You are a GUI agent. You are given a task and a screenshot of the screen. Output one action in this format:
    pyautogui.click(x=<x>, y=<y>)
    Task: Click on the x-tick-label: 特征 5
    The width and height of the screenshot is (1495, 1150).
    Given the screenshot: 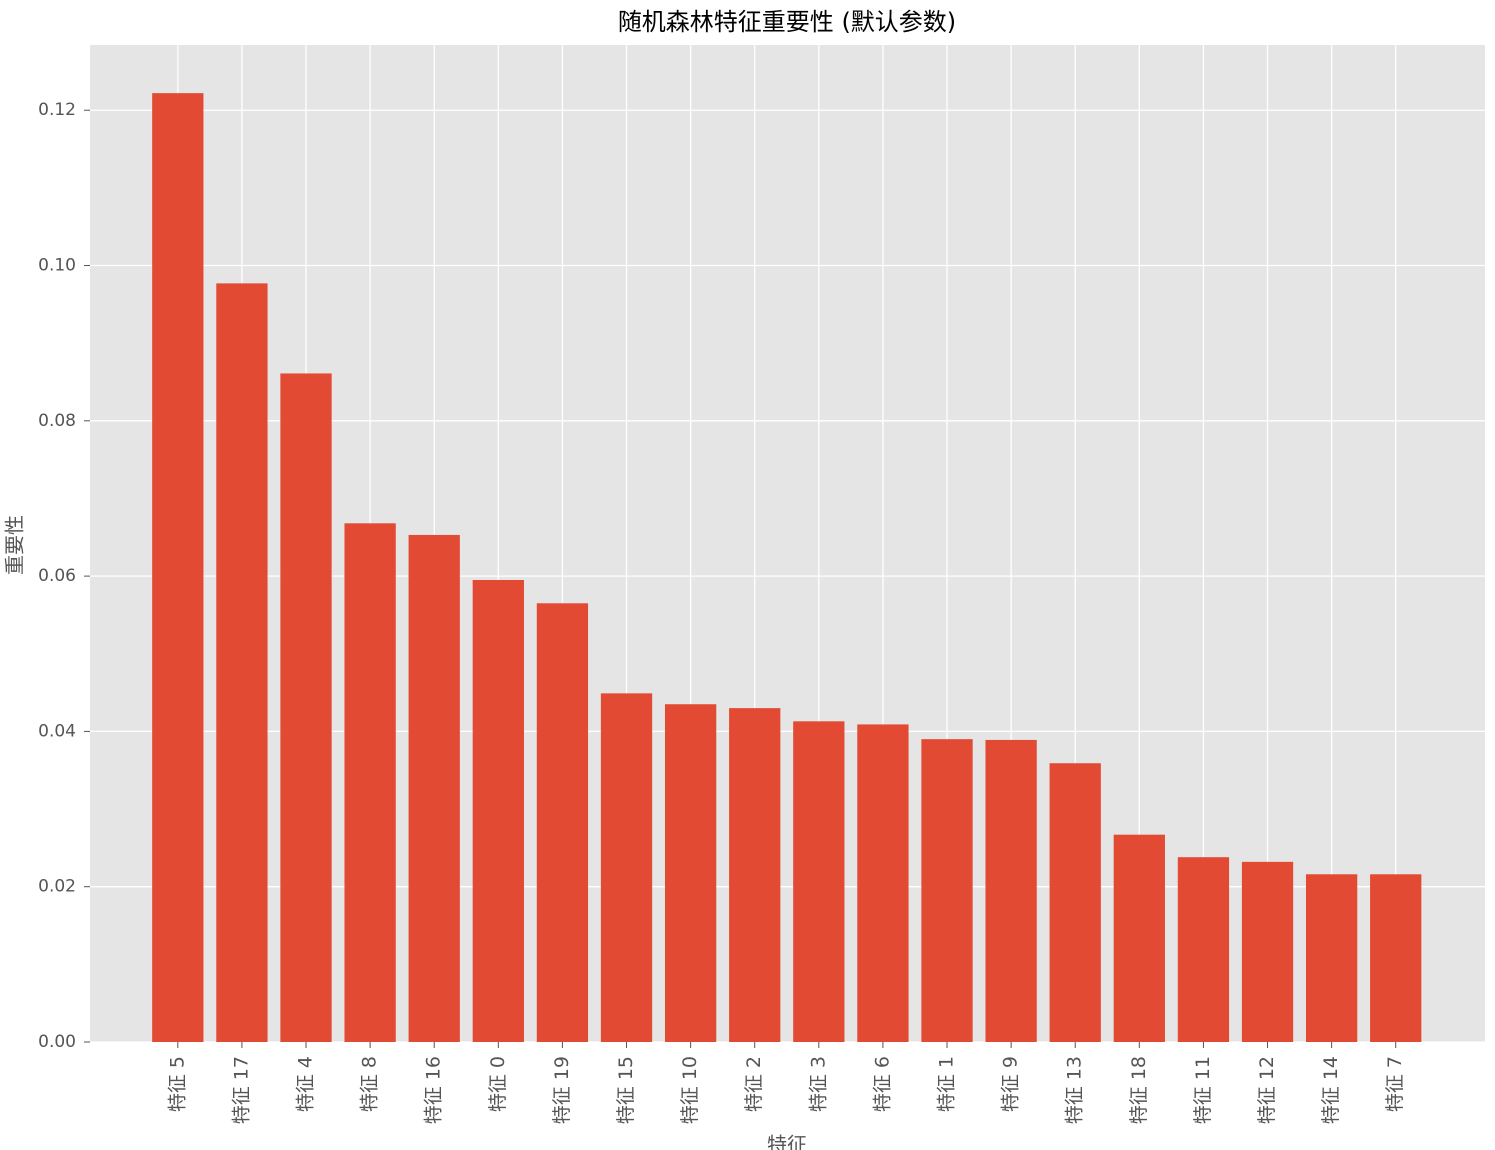 What is the action you would take?
    pyautogui.click(x=177, y=1084)
    